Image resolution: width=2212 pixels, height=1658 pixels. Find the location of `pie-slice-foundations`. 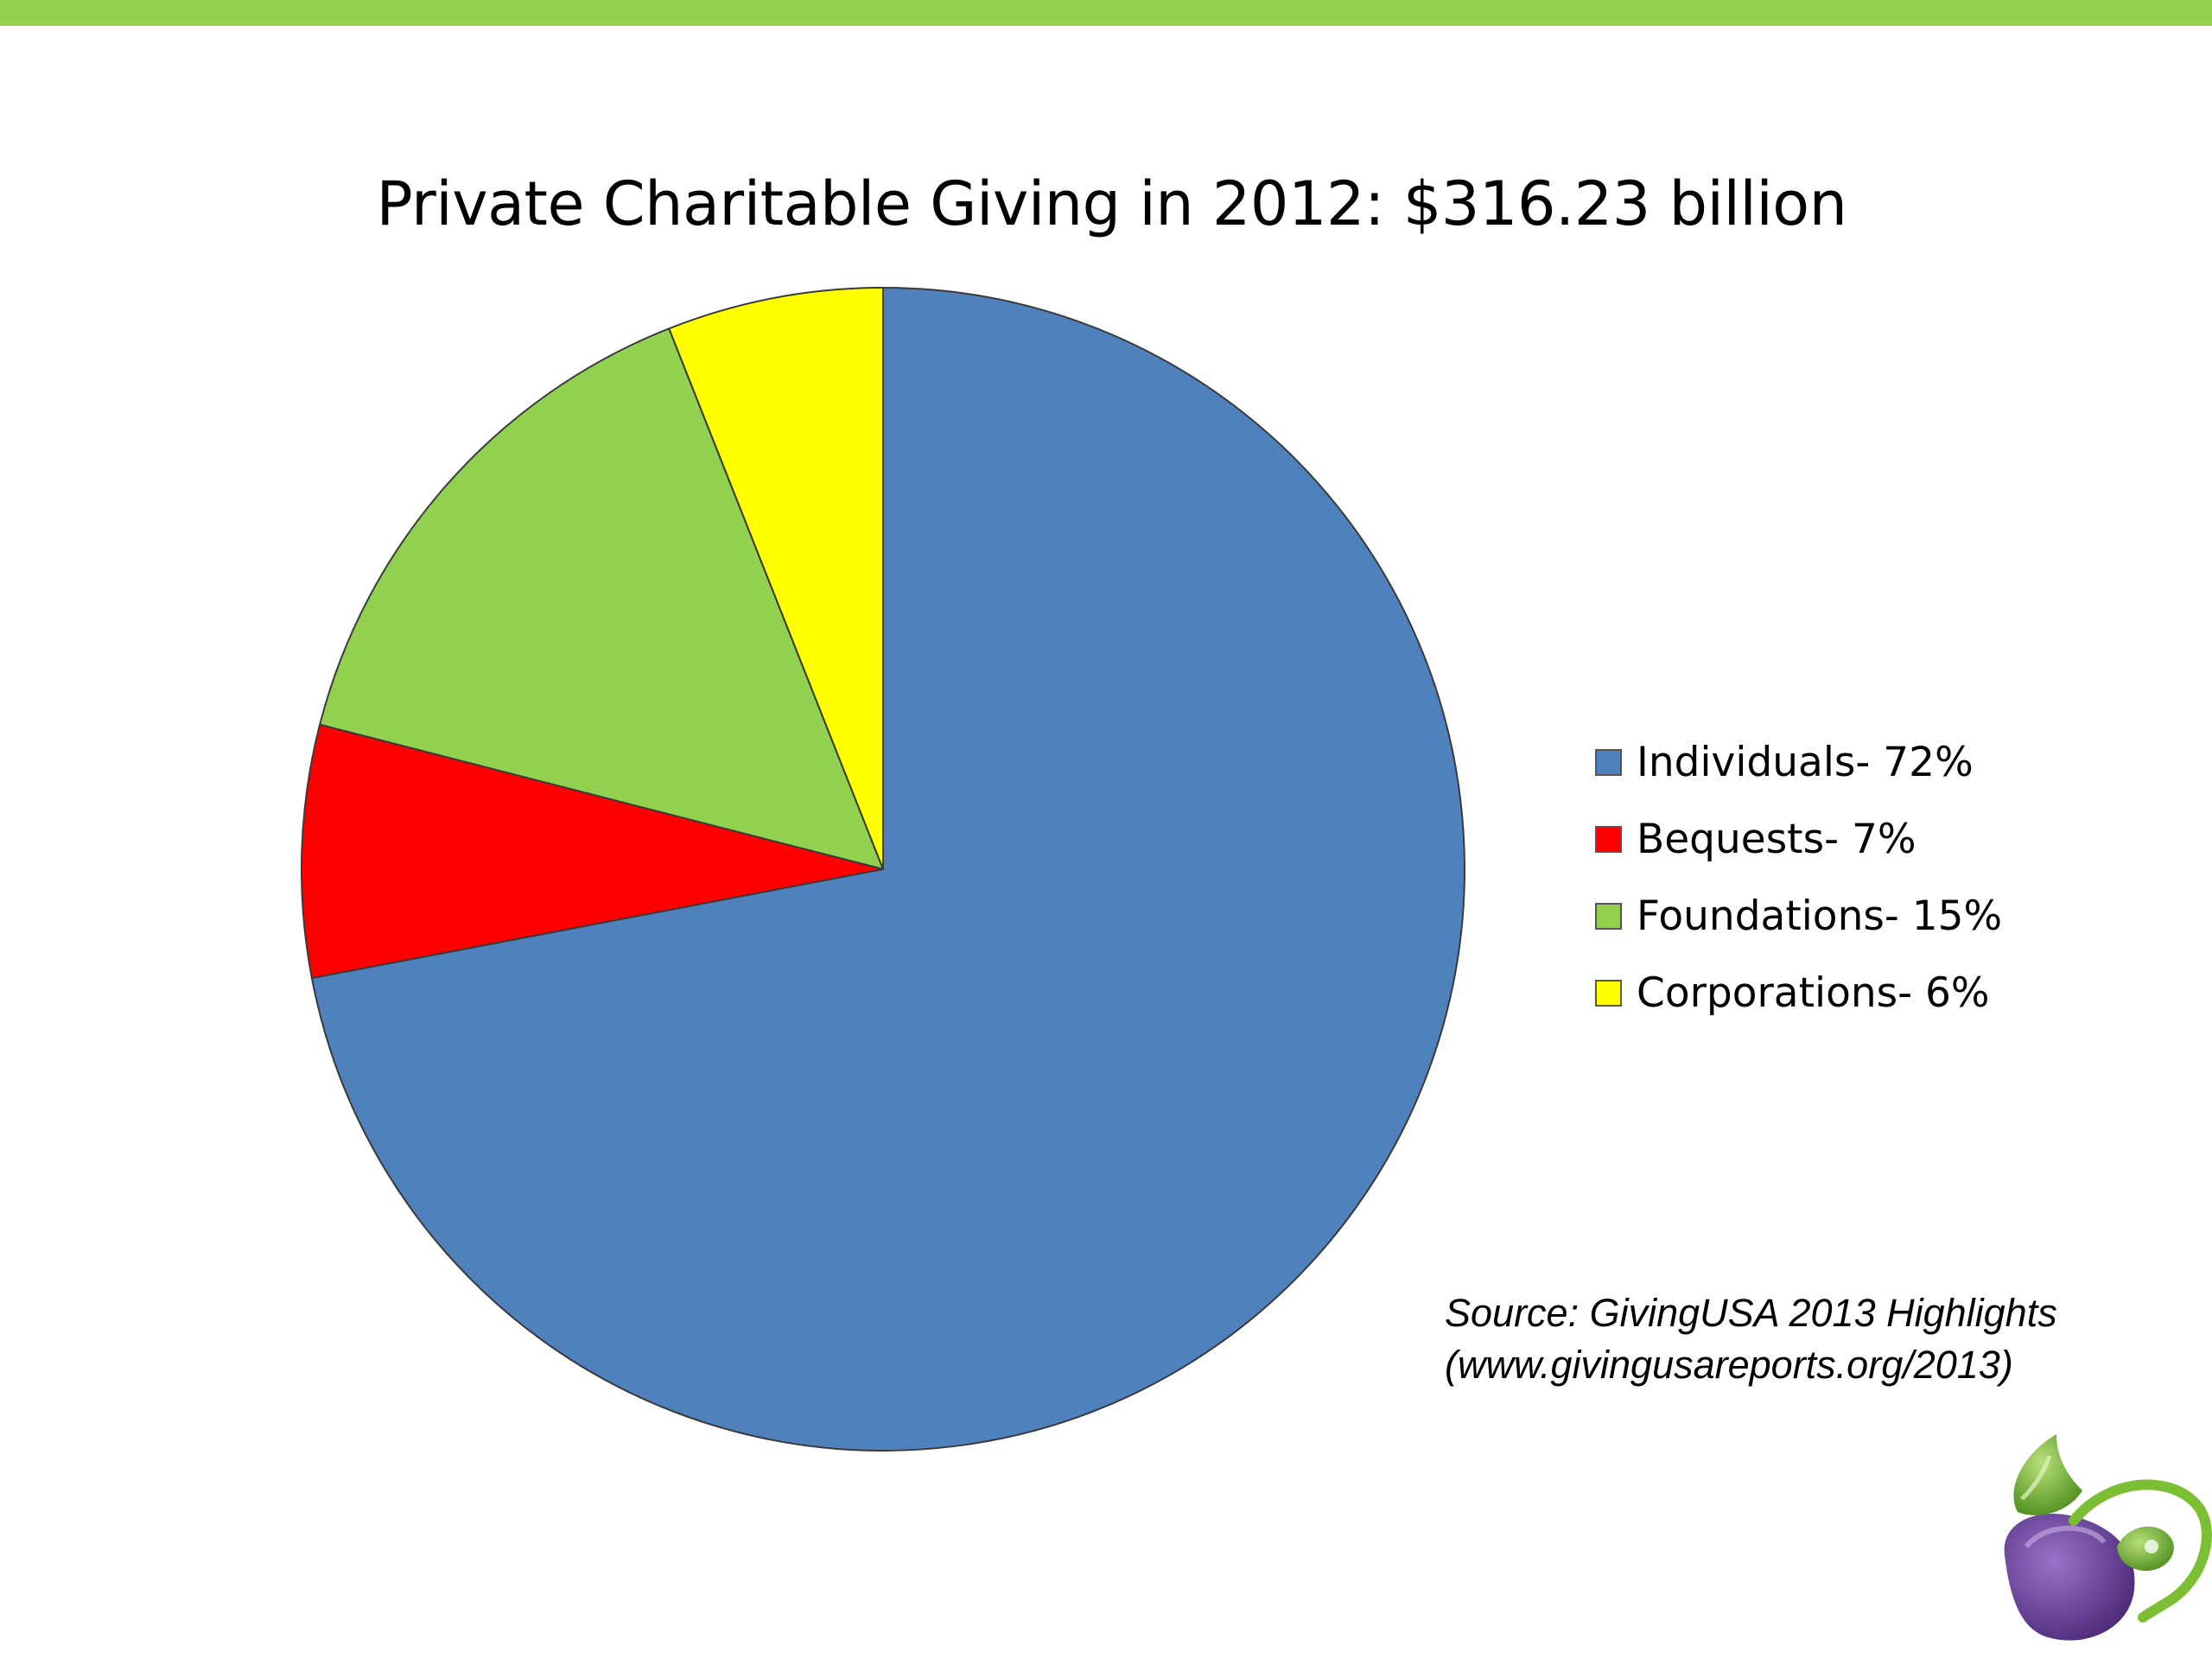

pie-slice-foundations is located at coordinates (601, 598).